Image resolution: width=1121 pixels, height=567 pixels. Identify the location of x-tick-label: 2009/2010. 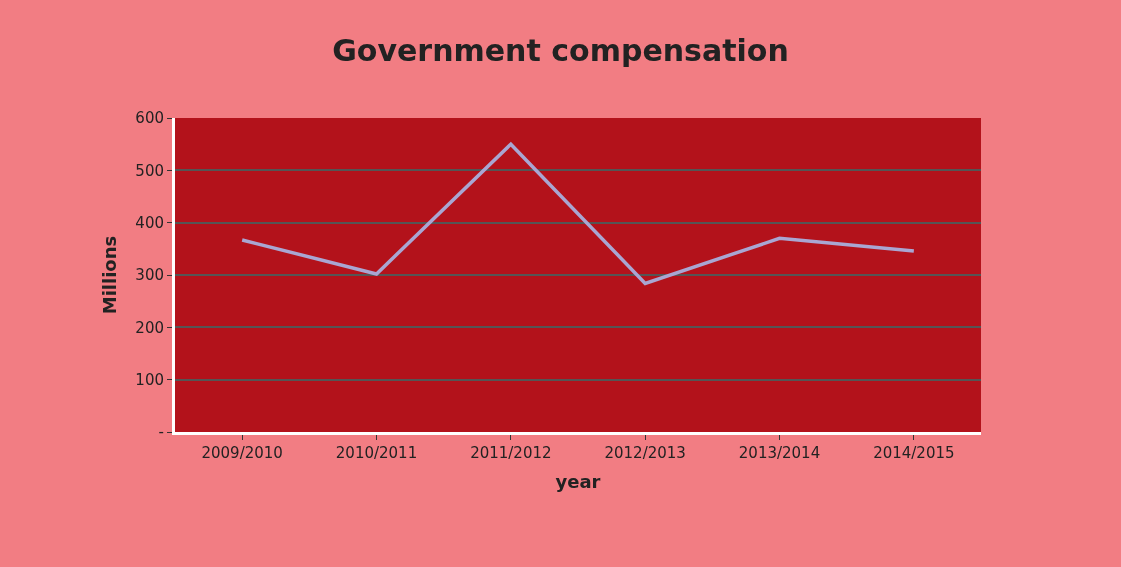
(242, 453).